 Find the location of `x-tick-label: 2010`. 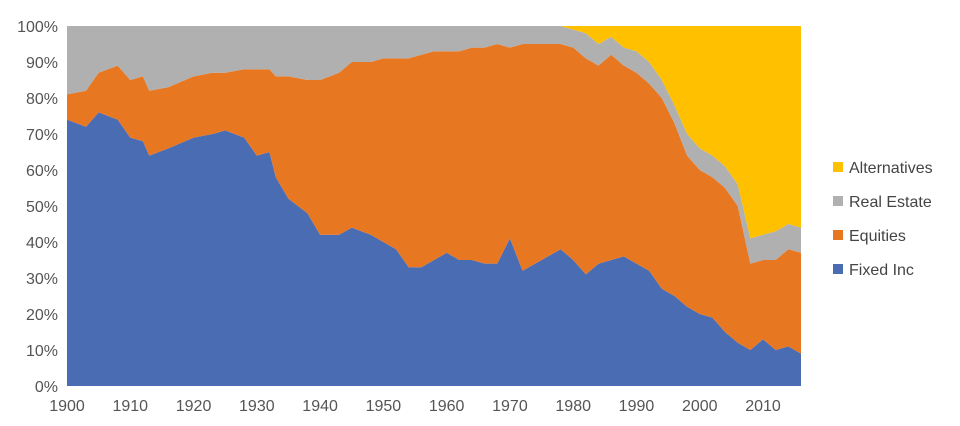

x-tick-label: 2010 is located at coordinates (763, 406).